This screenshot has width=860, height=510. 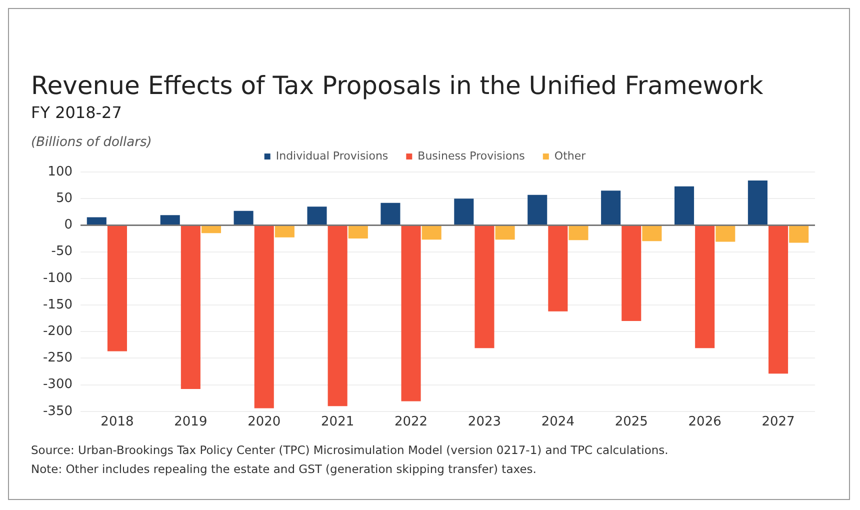 What do you see at coordinates (705, 422) in the screenshot?
I see `x-tick-label: 2026` at bounding box center [705, 422].